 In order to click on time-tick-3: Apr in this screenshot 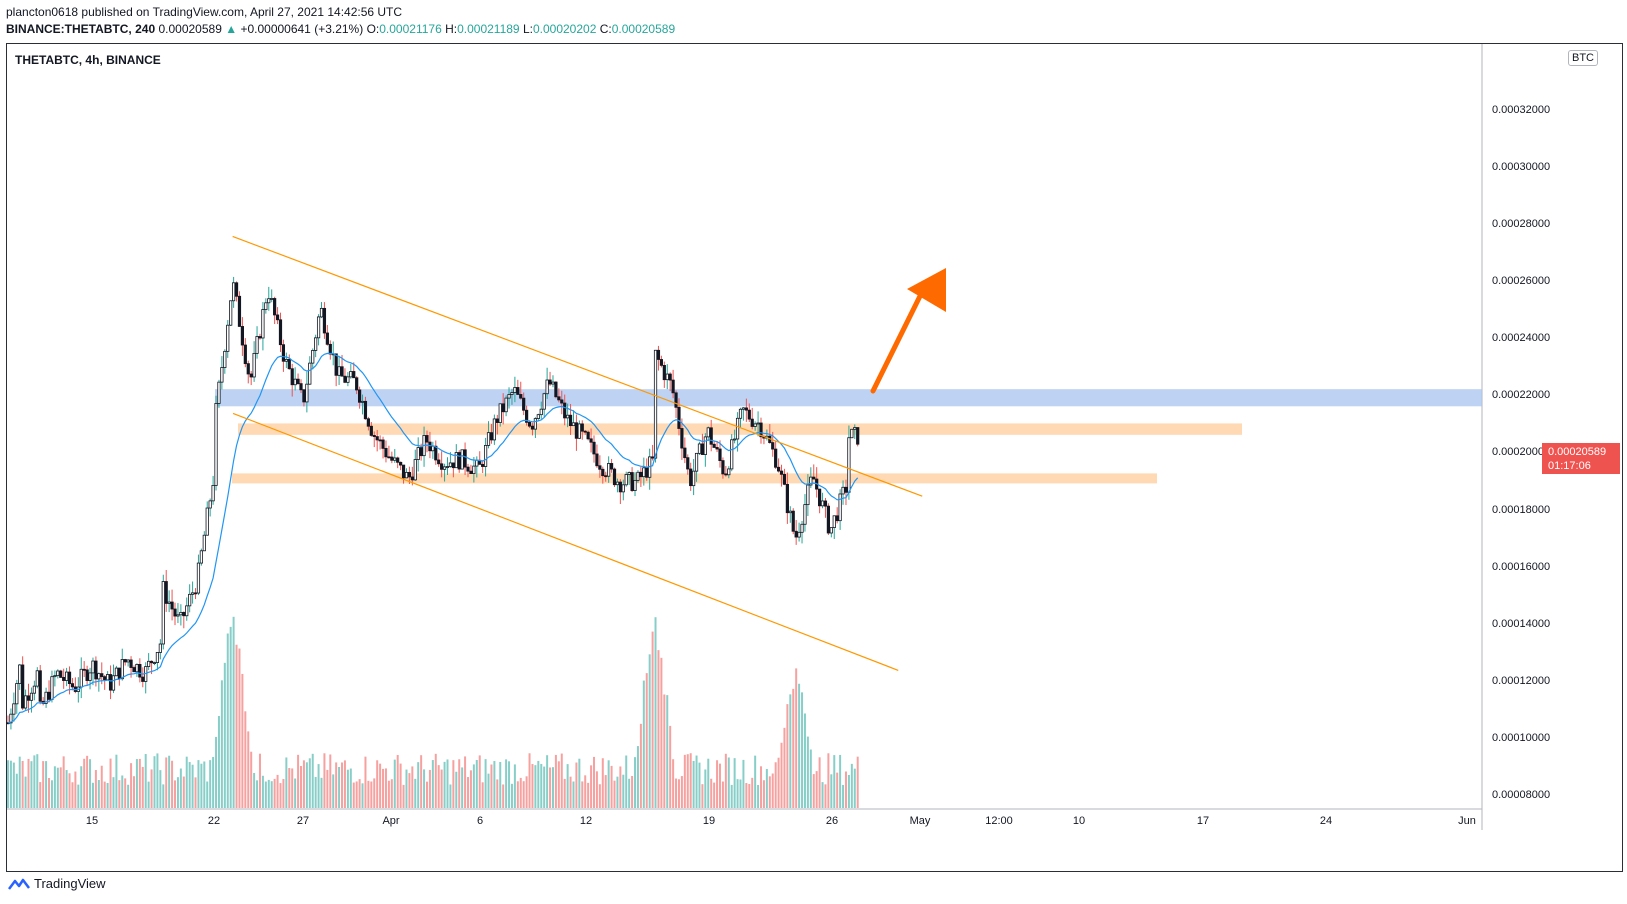, I will do `click(391, 821)`.